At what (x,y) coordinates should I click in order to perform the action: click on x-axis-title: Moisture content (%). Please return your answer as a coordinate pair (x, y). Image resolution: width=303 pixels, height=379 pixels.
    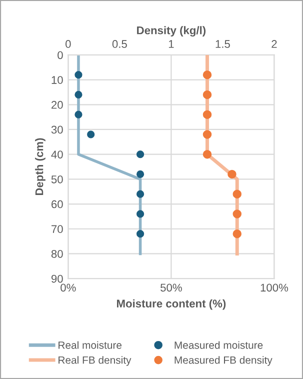
    Looking at the image, I should click on (171, 304).